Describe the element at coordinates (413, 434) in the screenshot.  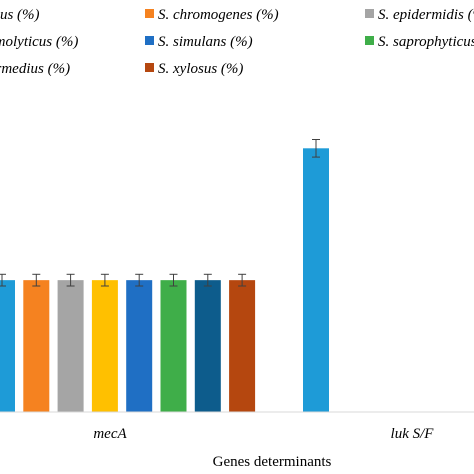
I see `category-label: luk S/F` at that location.